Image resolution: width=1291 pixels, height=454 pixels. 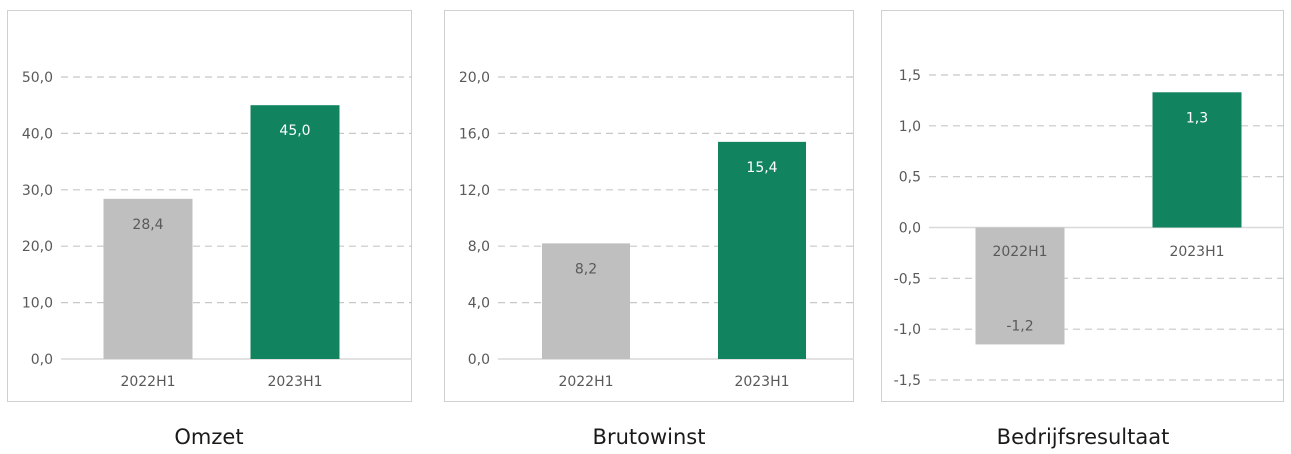 I want to click on y-tick-label: 10,0, so click(x=37, y=304).